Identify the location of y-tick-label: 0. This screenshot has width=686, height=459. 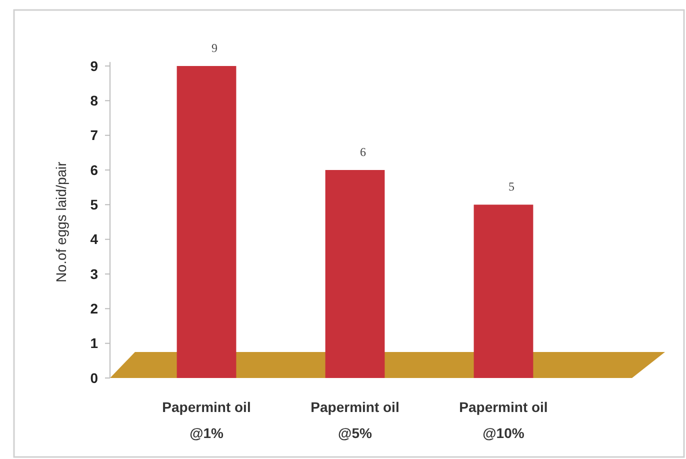
(94, 378).